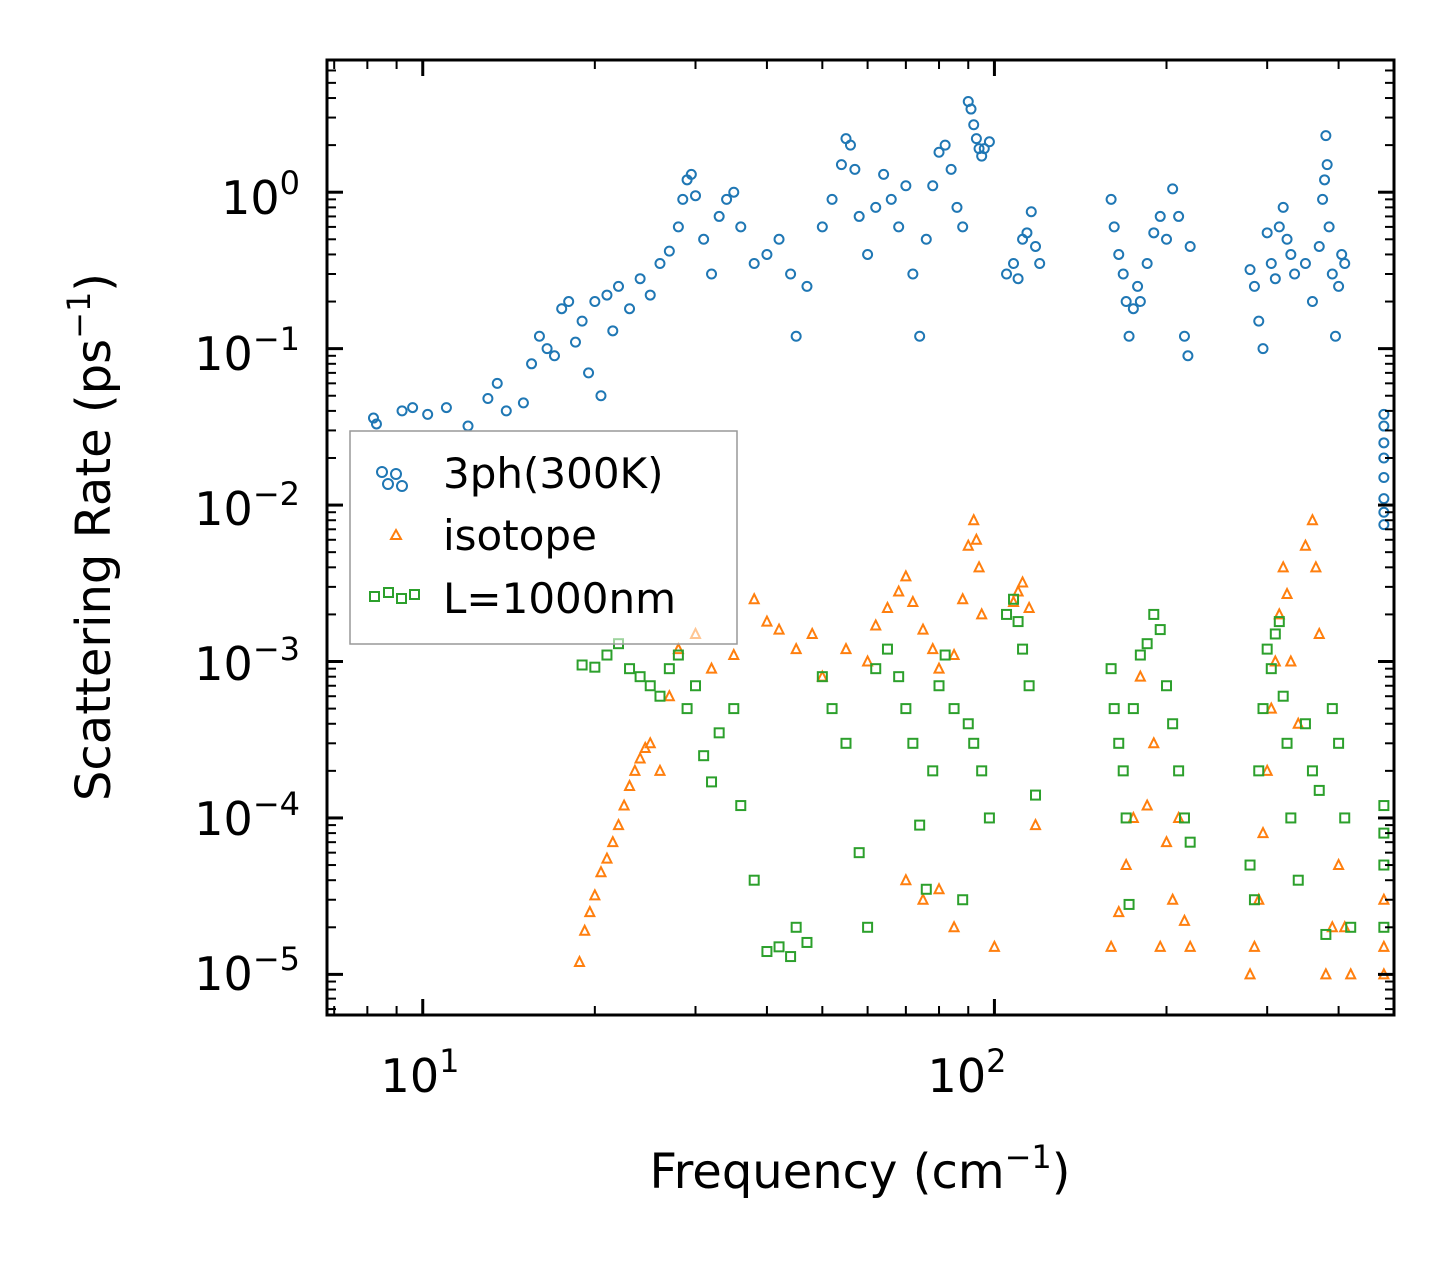  Describe the element at coordinates (247, 350) in the screenshot. I see `y-tick-label-1e-1: 10⁻¹` at that location.